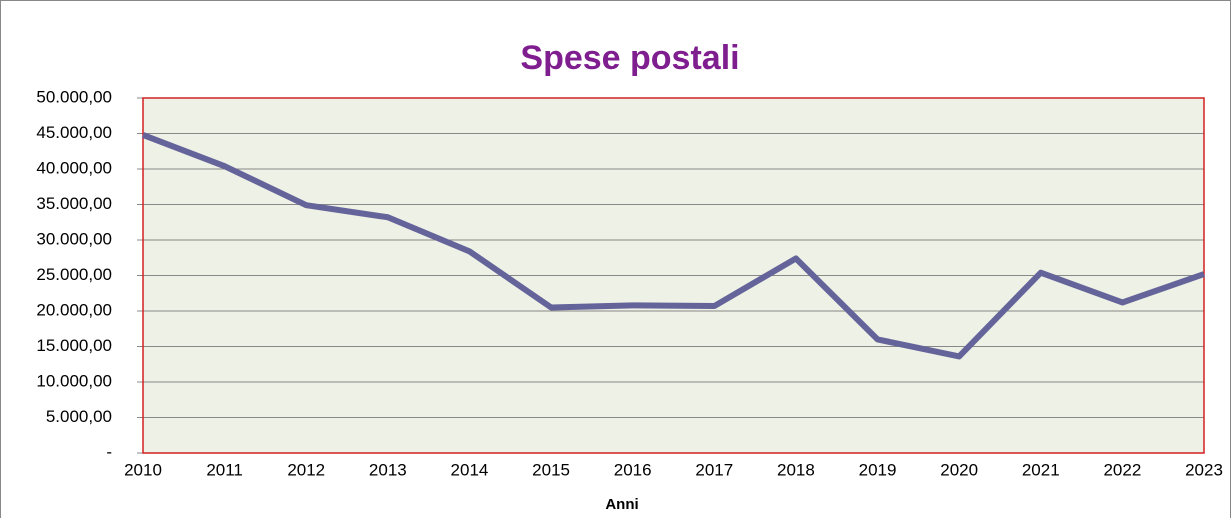  What do you see at coordinates (79, 416) in the screenshot?
I see `y-tick-label: 5.000,00` at bounding box center [79, 416].